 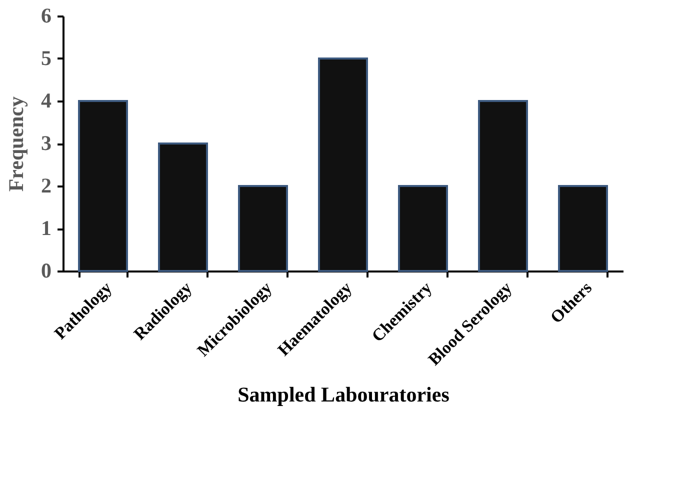 What do you see at coordinates (16, 144) in the screenshot?
I see `y-axis-title: Frequency` at bounding box center [16, 144].